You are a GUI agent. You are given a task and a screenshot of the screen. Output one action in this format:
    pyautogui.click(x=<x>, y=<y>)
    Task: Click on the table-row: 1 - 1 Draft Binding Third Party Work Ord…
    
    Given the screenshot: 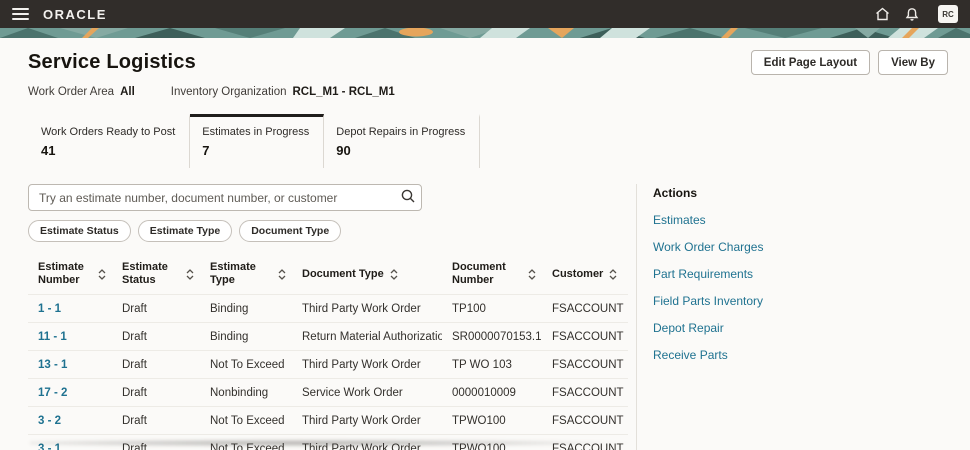 What is the action you would take?
    pyautogui.click(x=328, y=308)
    